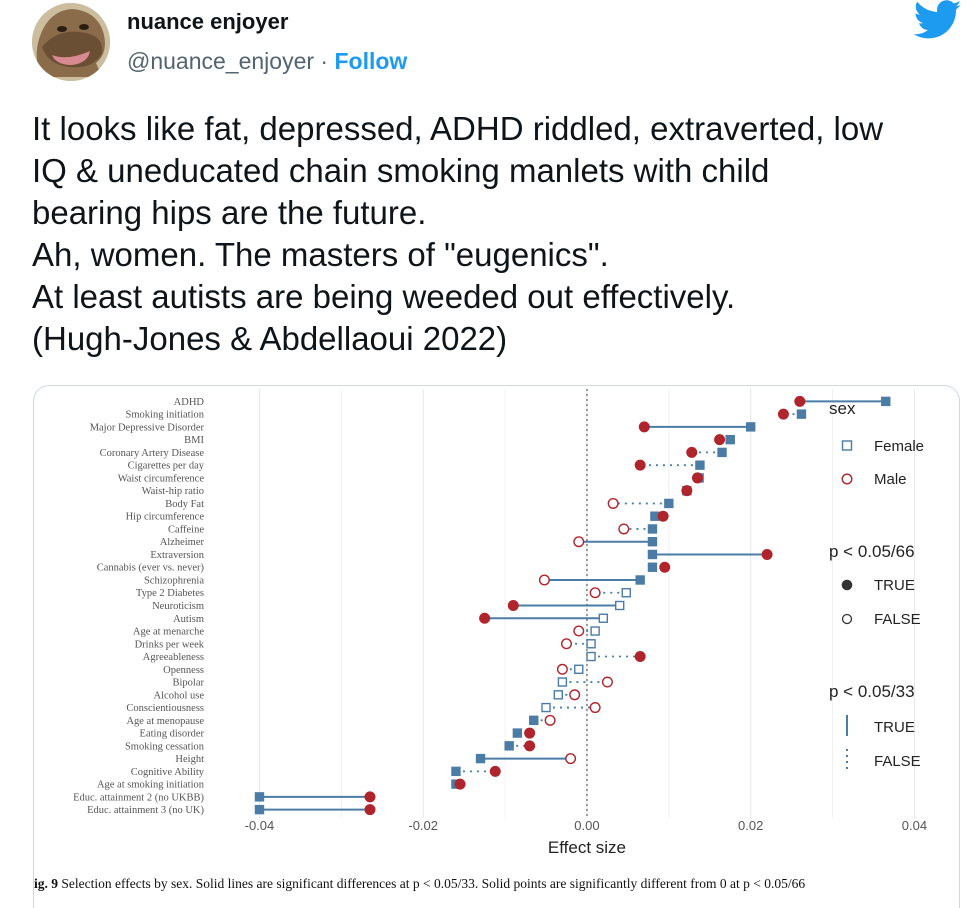 Image resolution: width=966 pixels, height=908 pixels. What do you see at coordinates (587, 847) in the screenshot?
I see `x-axis-label: Effect size` at bounding box center [587, 847].